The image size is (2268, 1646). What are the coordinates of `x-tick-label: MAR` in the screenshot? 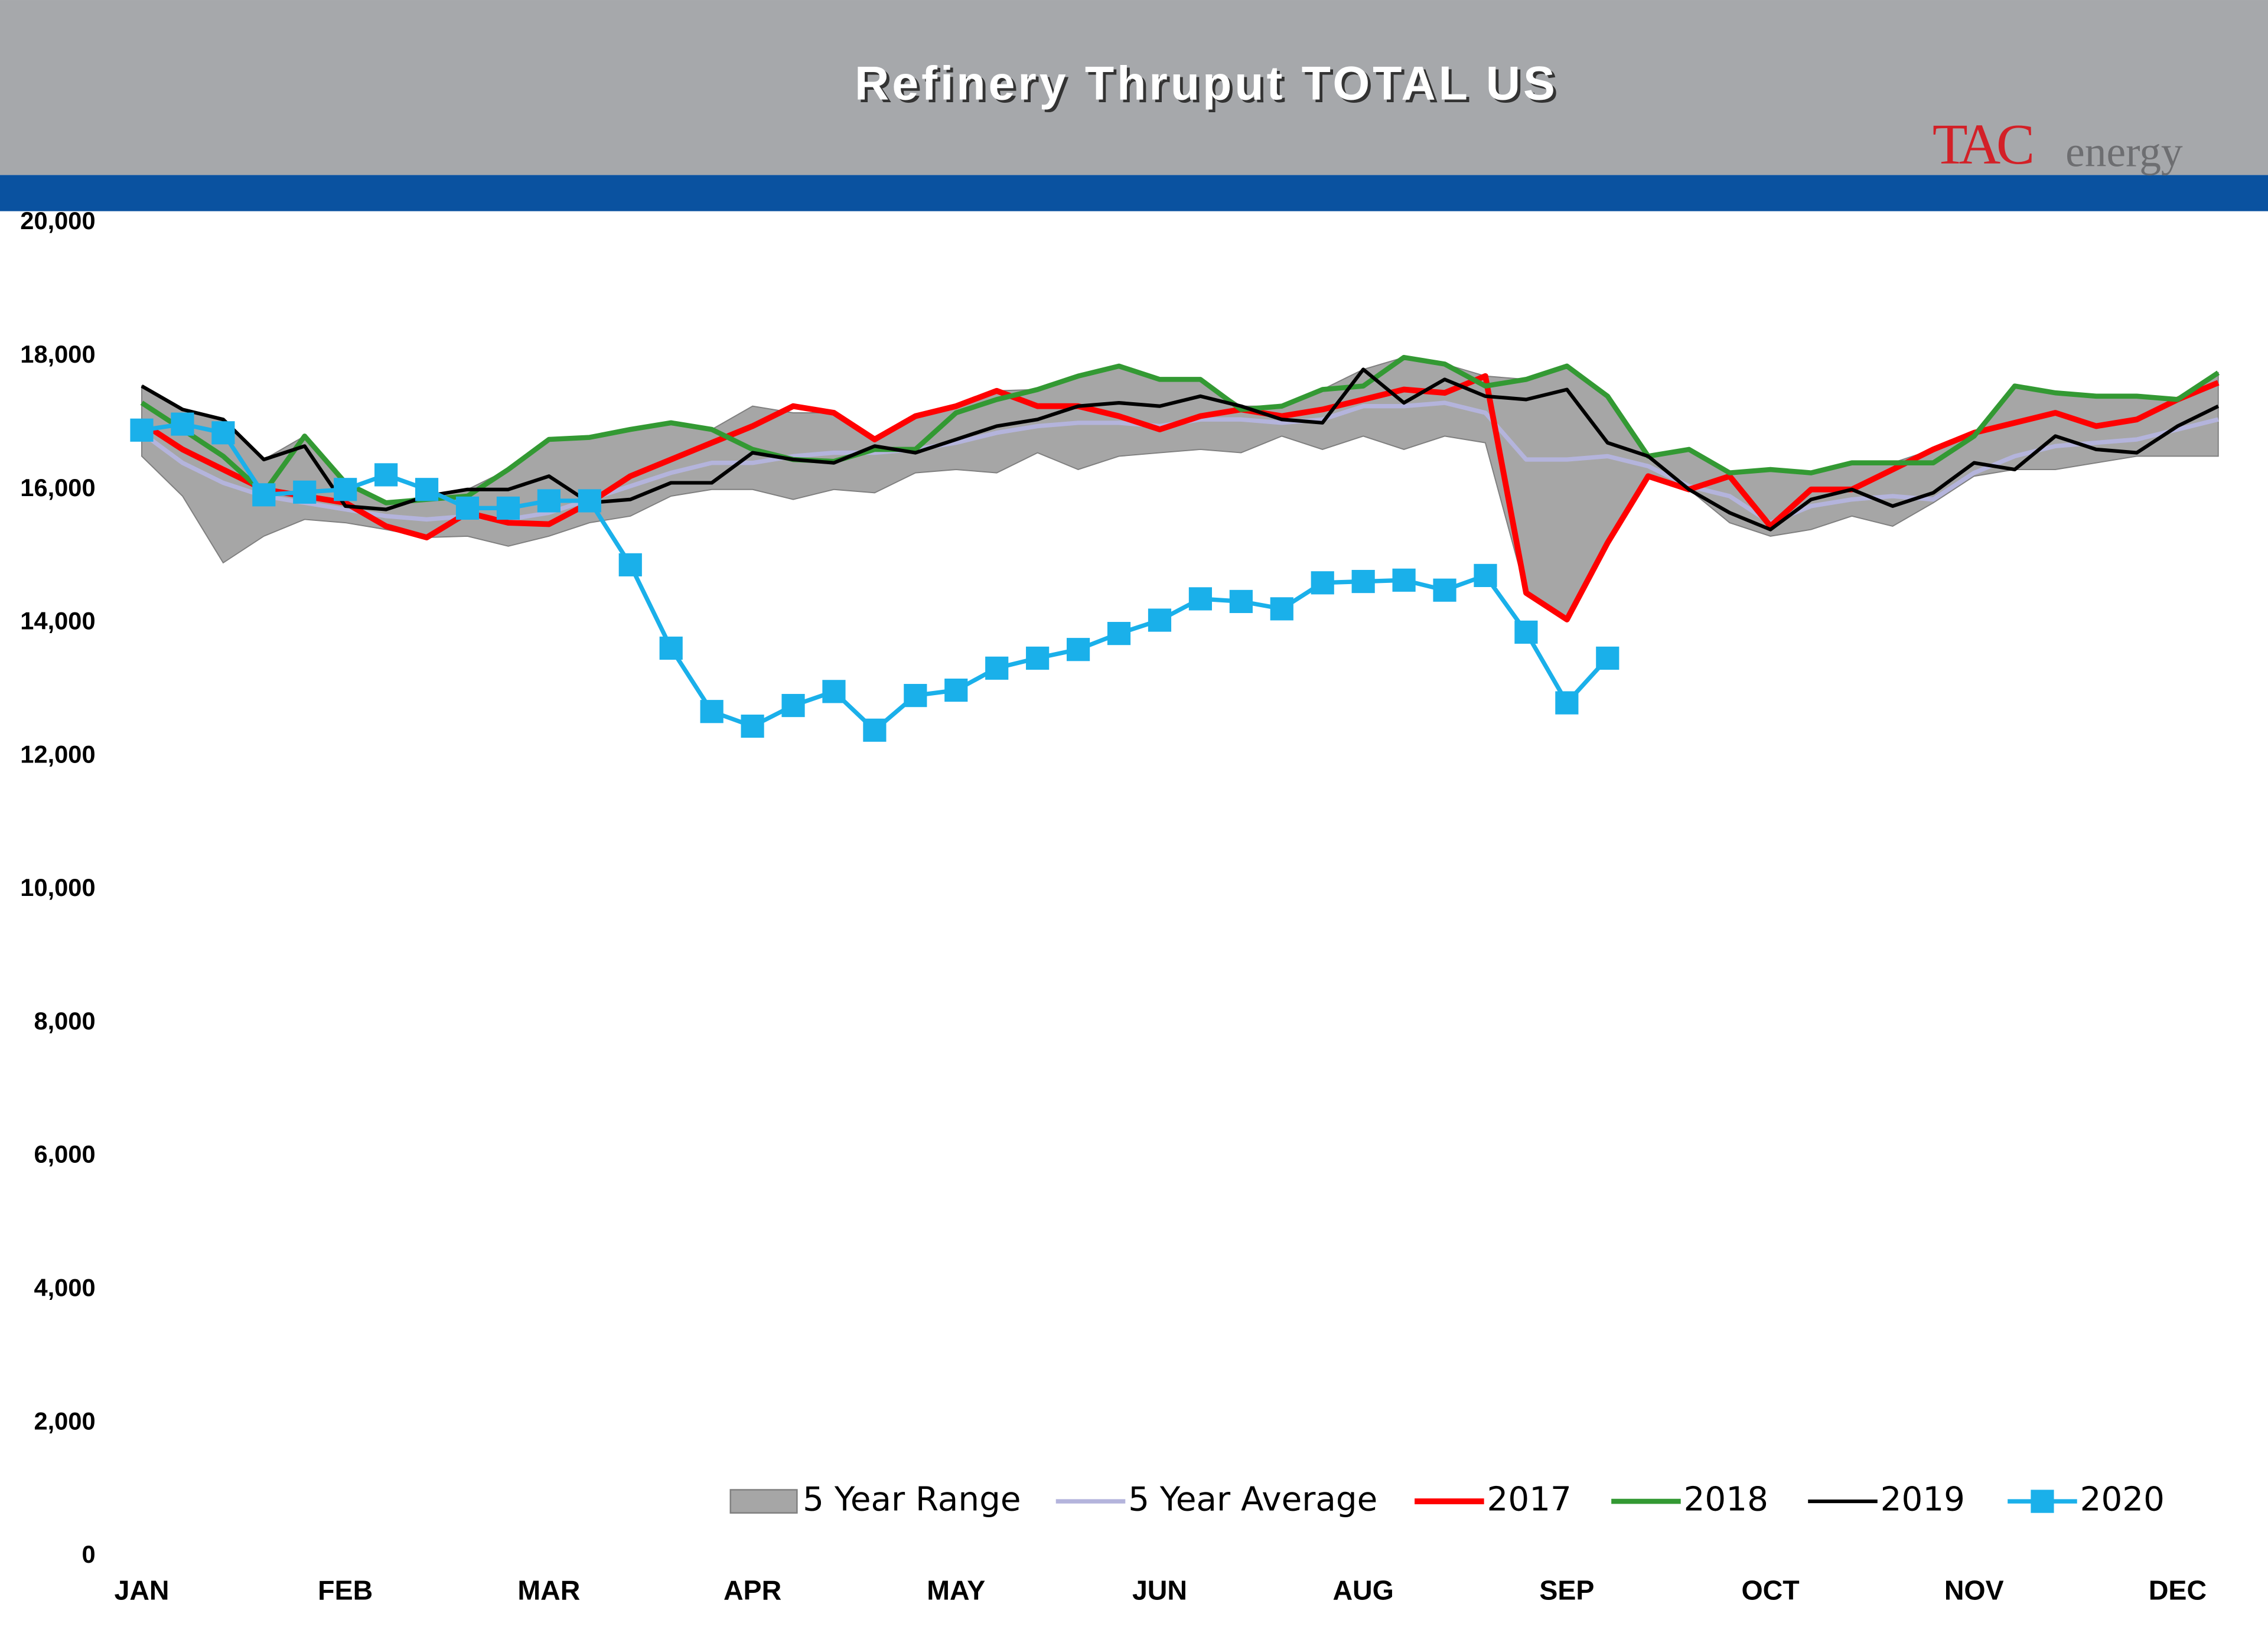 It's located at (548, 1591).